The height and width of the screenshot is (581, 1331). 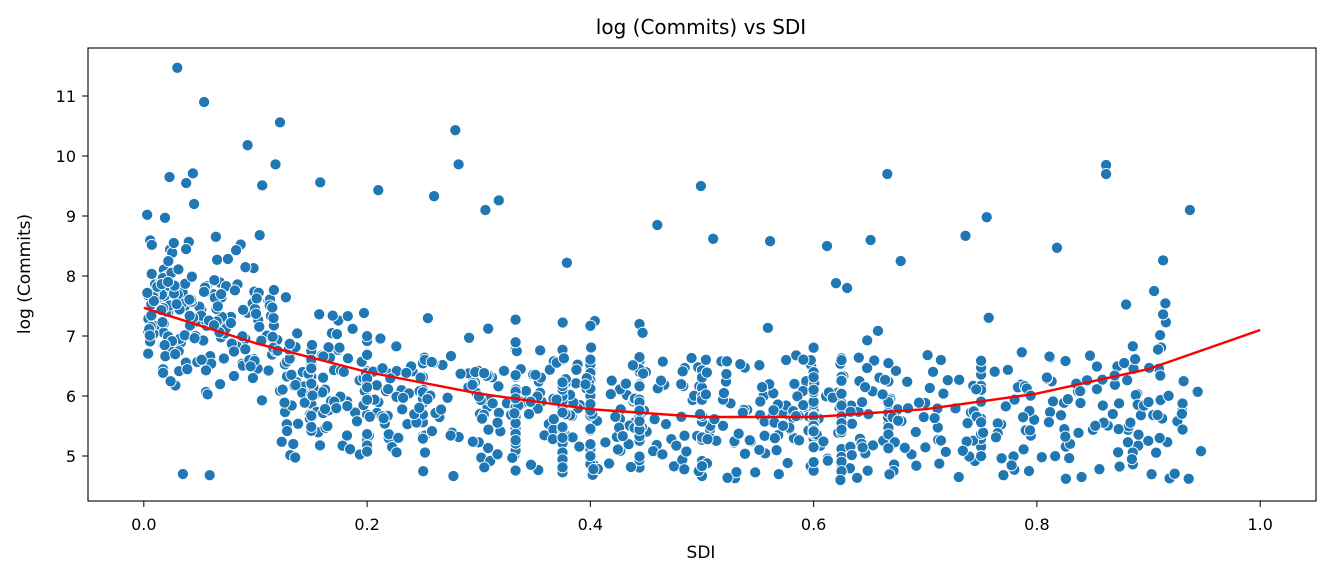 I want to click on x-tick-label: 0.2, so click(x=366, y=524).